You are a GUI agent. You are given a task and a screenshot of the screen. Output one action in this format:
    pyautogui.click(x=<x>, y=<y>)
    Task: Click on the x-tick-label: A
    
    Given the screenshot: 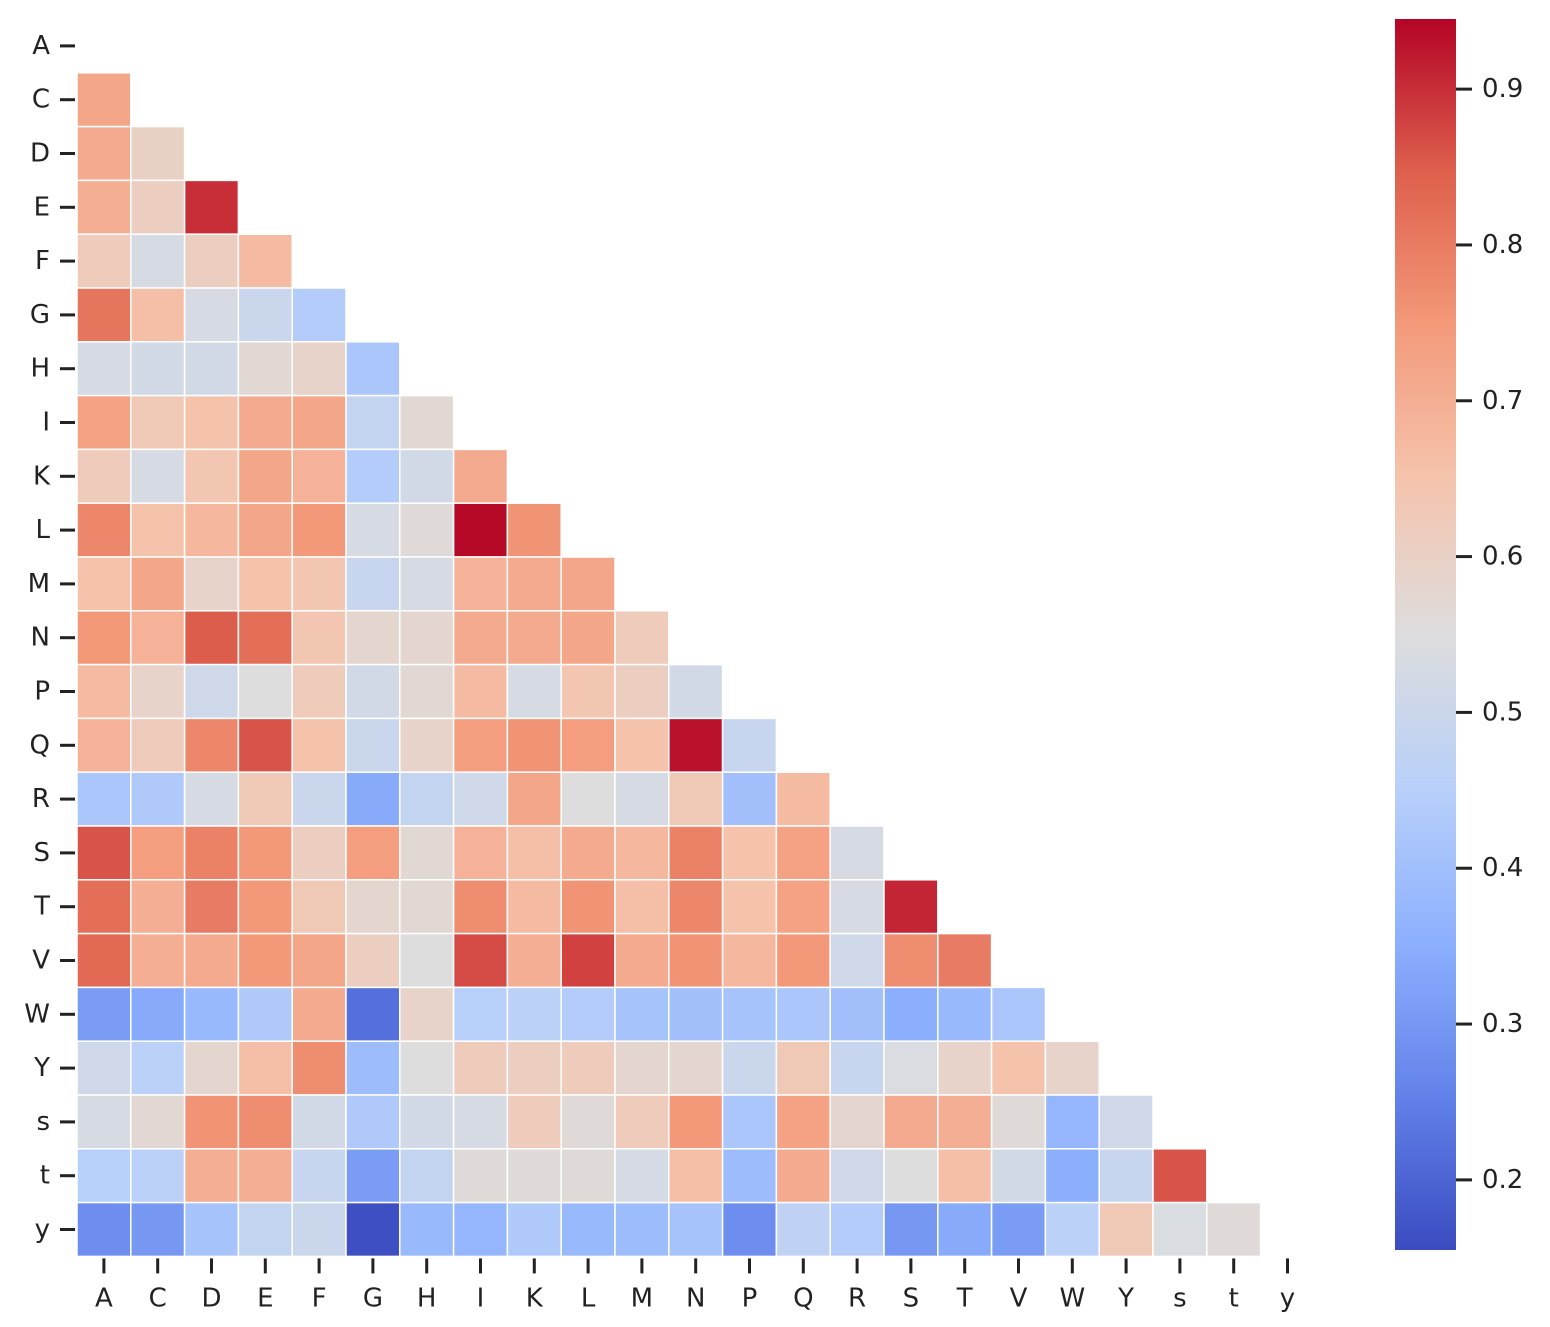 What is the action you would take?
    pyautogui.click(x=104, y=1298)
    